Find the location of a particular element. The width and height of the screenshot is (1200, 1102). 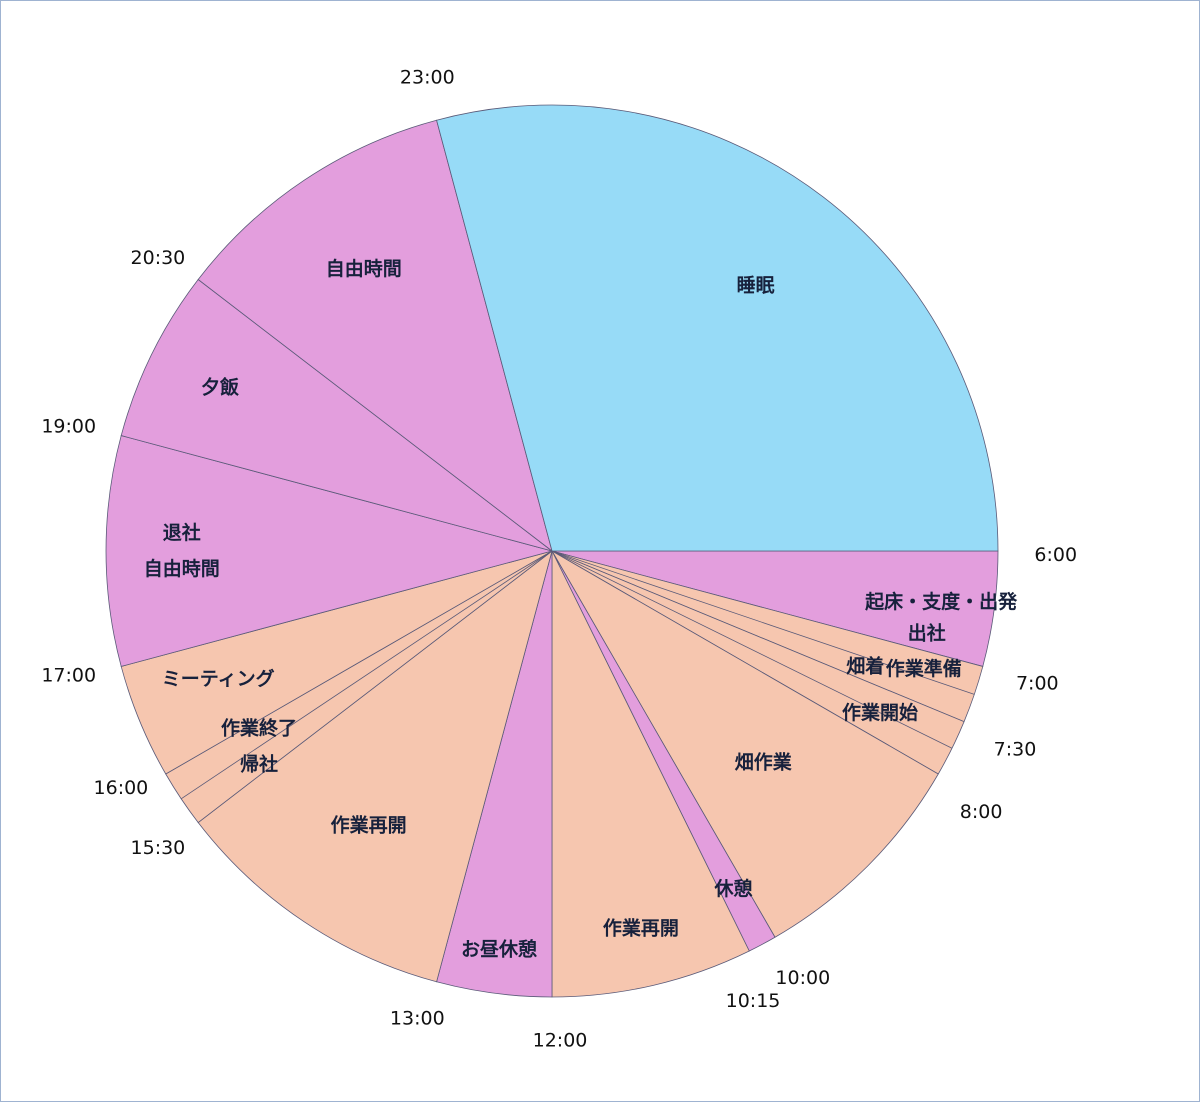

time-label: 7:30 is located at coordinates (1015, 749).